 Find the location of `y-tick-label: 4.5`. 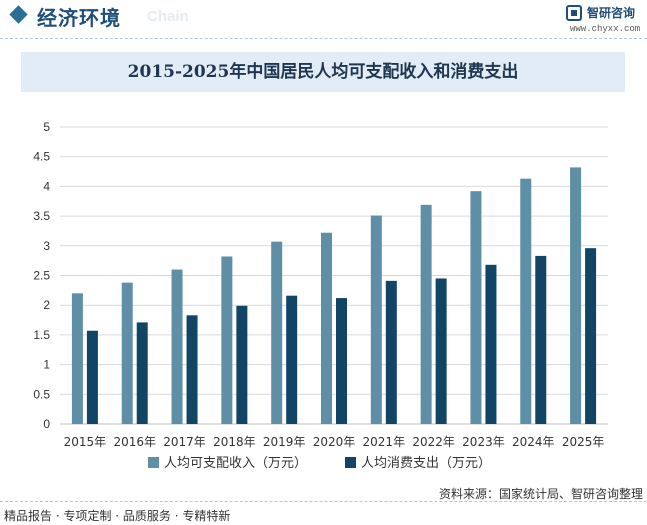

y-tick-label: 4.5 is located at coordinates (41, 157).